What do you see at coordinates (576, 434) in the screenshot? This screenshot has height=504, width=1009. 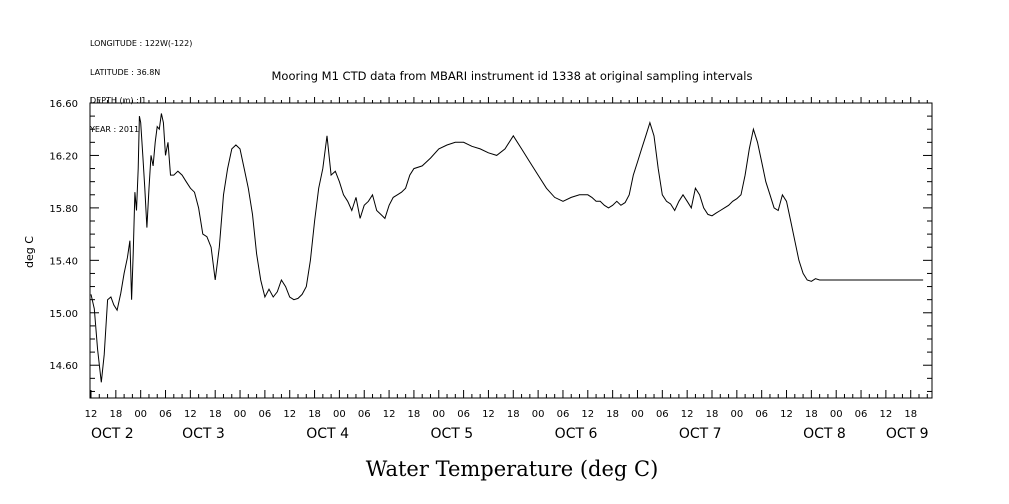 I see `x-day-label: OCT 6` at bounding box center [576, 434].